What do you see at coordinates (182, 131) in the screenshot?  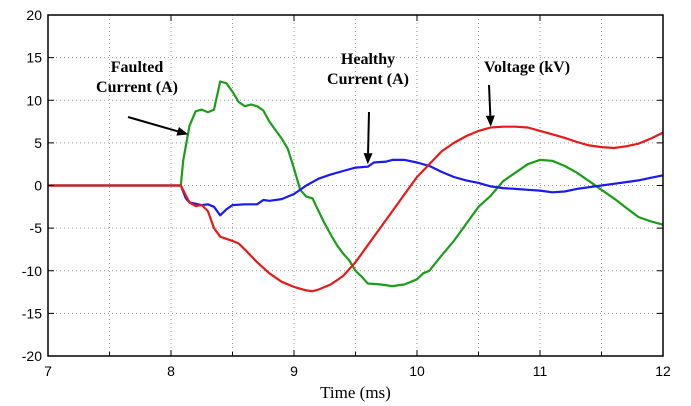 I see `annotation-faulted-current-arrowhead` at bounding box center [182, 131].